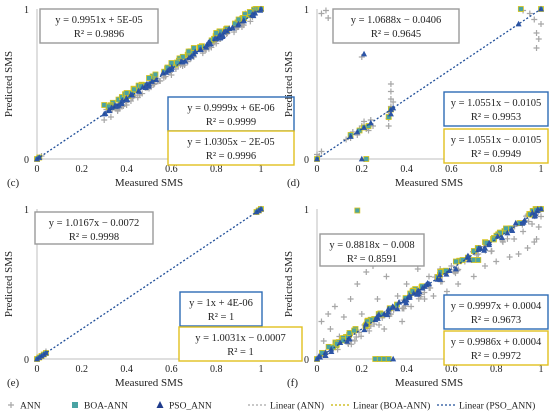 The image size is (550, 417). Describe the element at coordinates (240, 338) in the screenshot. I see `equation-text: y = 1.0031x − 0.0007` at that location.